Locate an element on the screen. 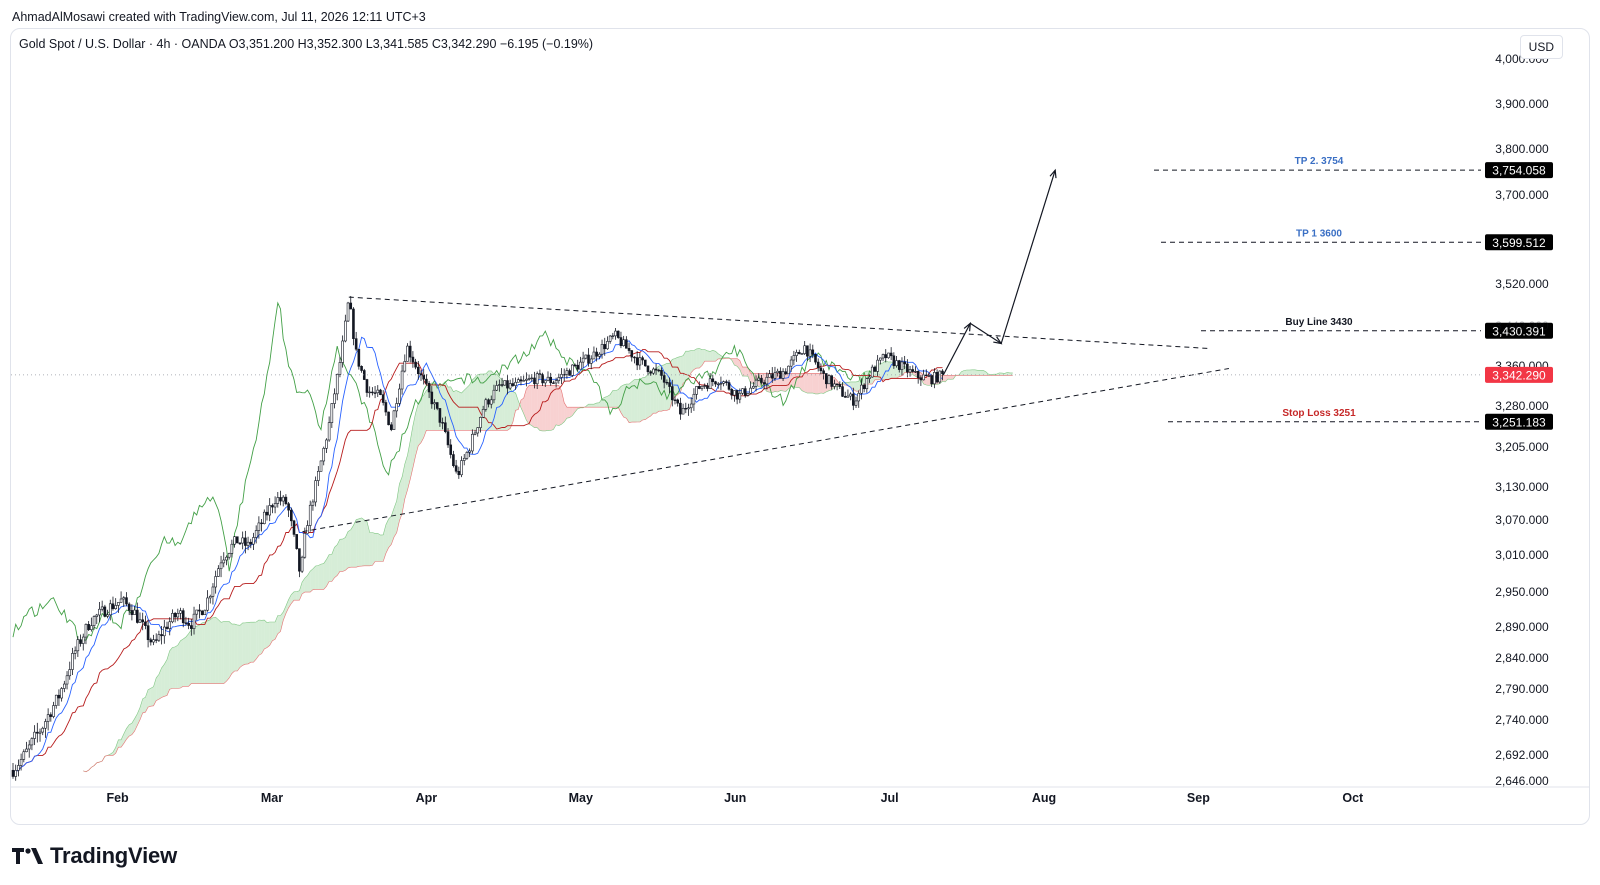  descending-resistance-trendline is located at coordinates (779, 322).